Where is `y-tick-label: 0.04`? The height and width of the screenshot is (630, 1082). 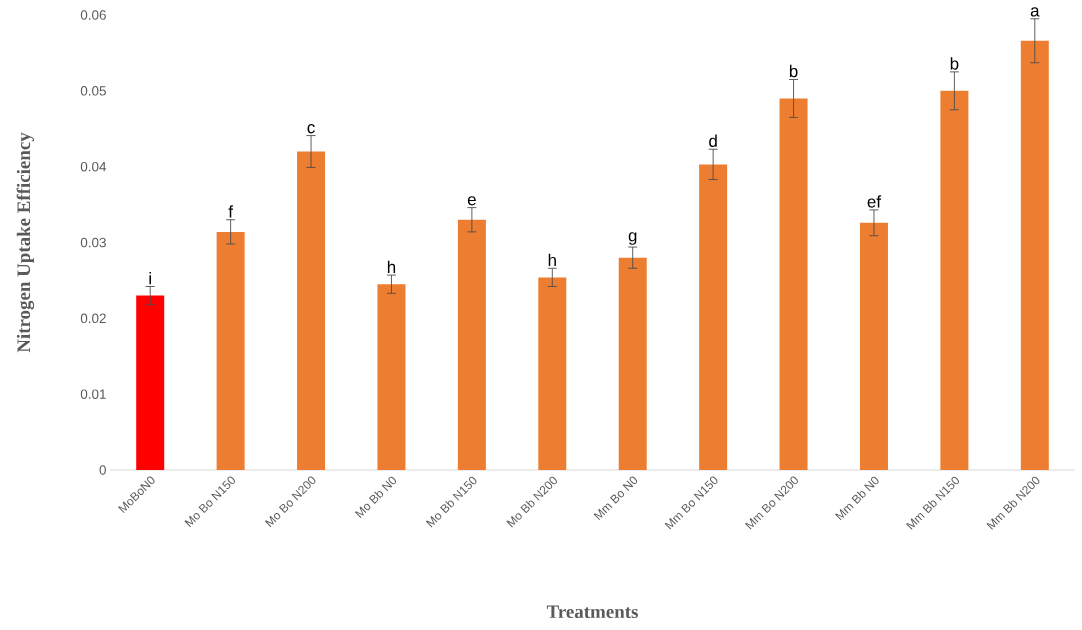 y-tick-label: 0.04 is located at coordinates (93, 166).